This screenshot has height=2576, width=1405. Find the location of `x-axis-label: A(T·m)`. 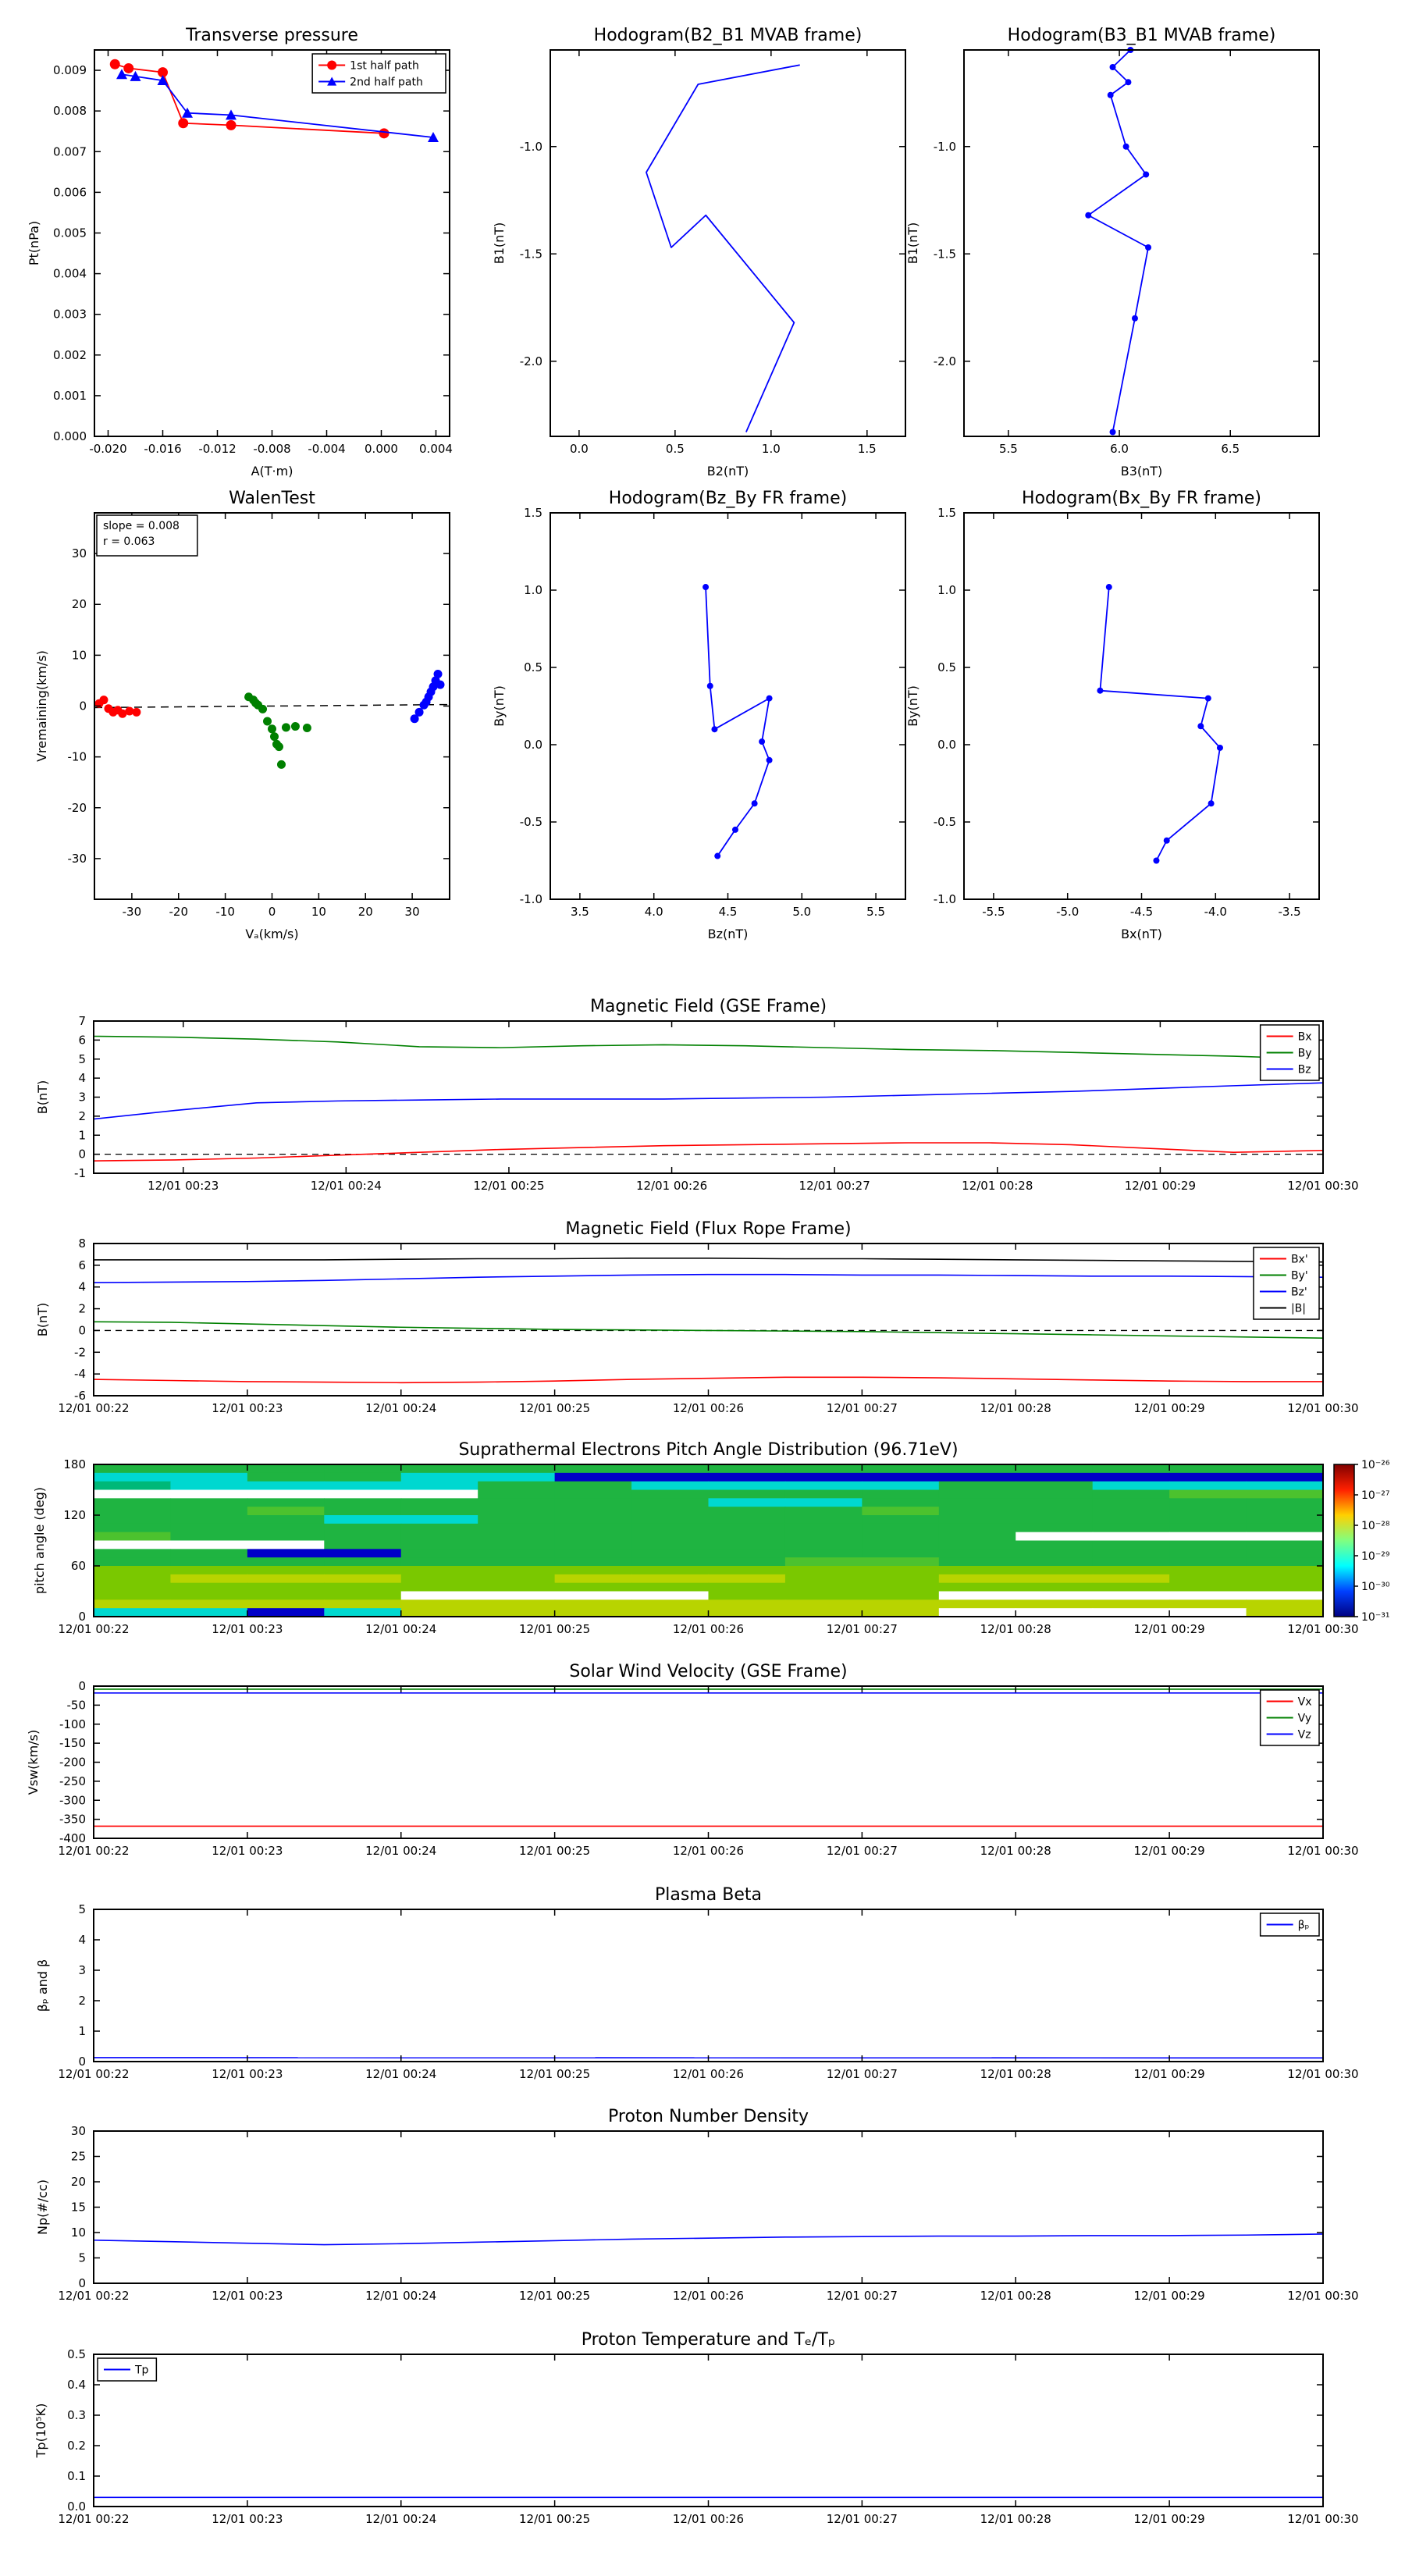

x-axis-label: A(T·m) is located at coordinates (272, 471).